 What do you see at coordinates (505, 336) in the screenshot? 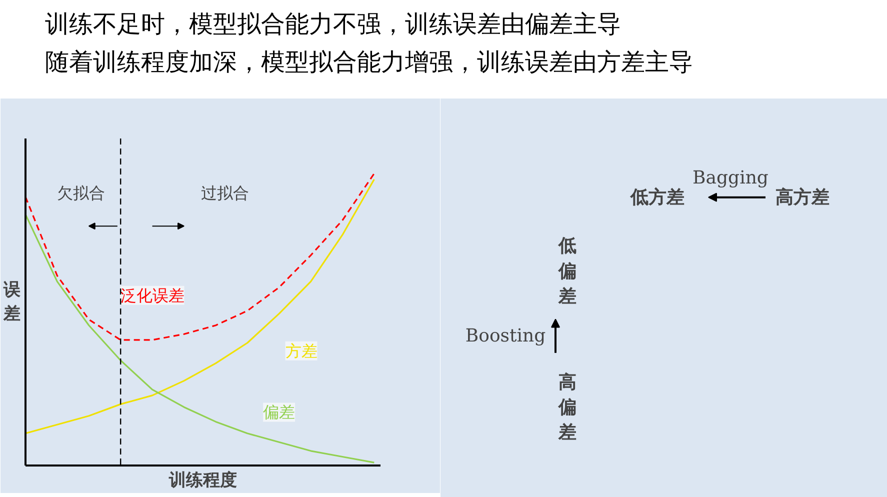
I see `text: Boosting` at bounding box center [505, 336].